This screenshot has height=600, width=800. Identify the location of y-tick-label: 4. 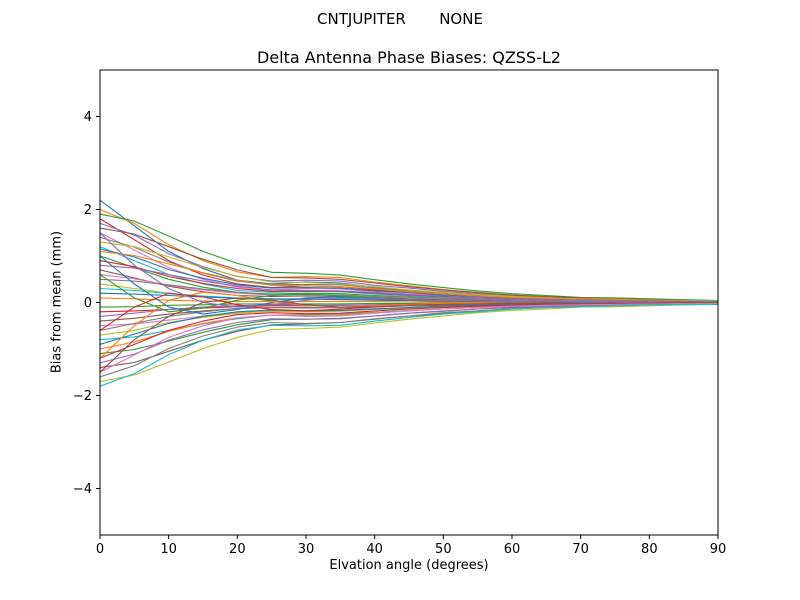
(88, 117).